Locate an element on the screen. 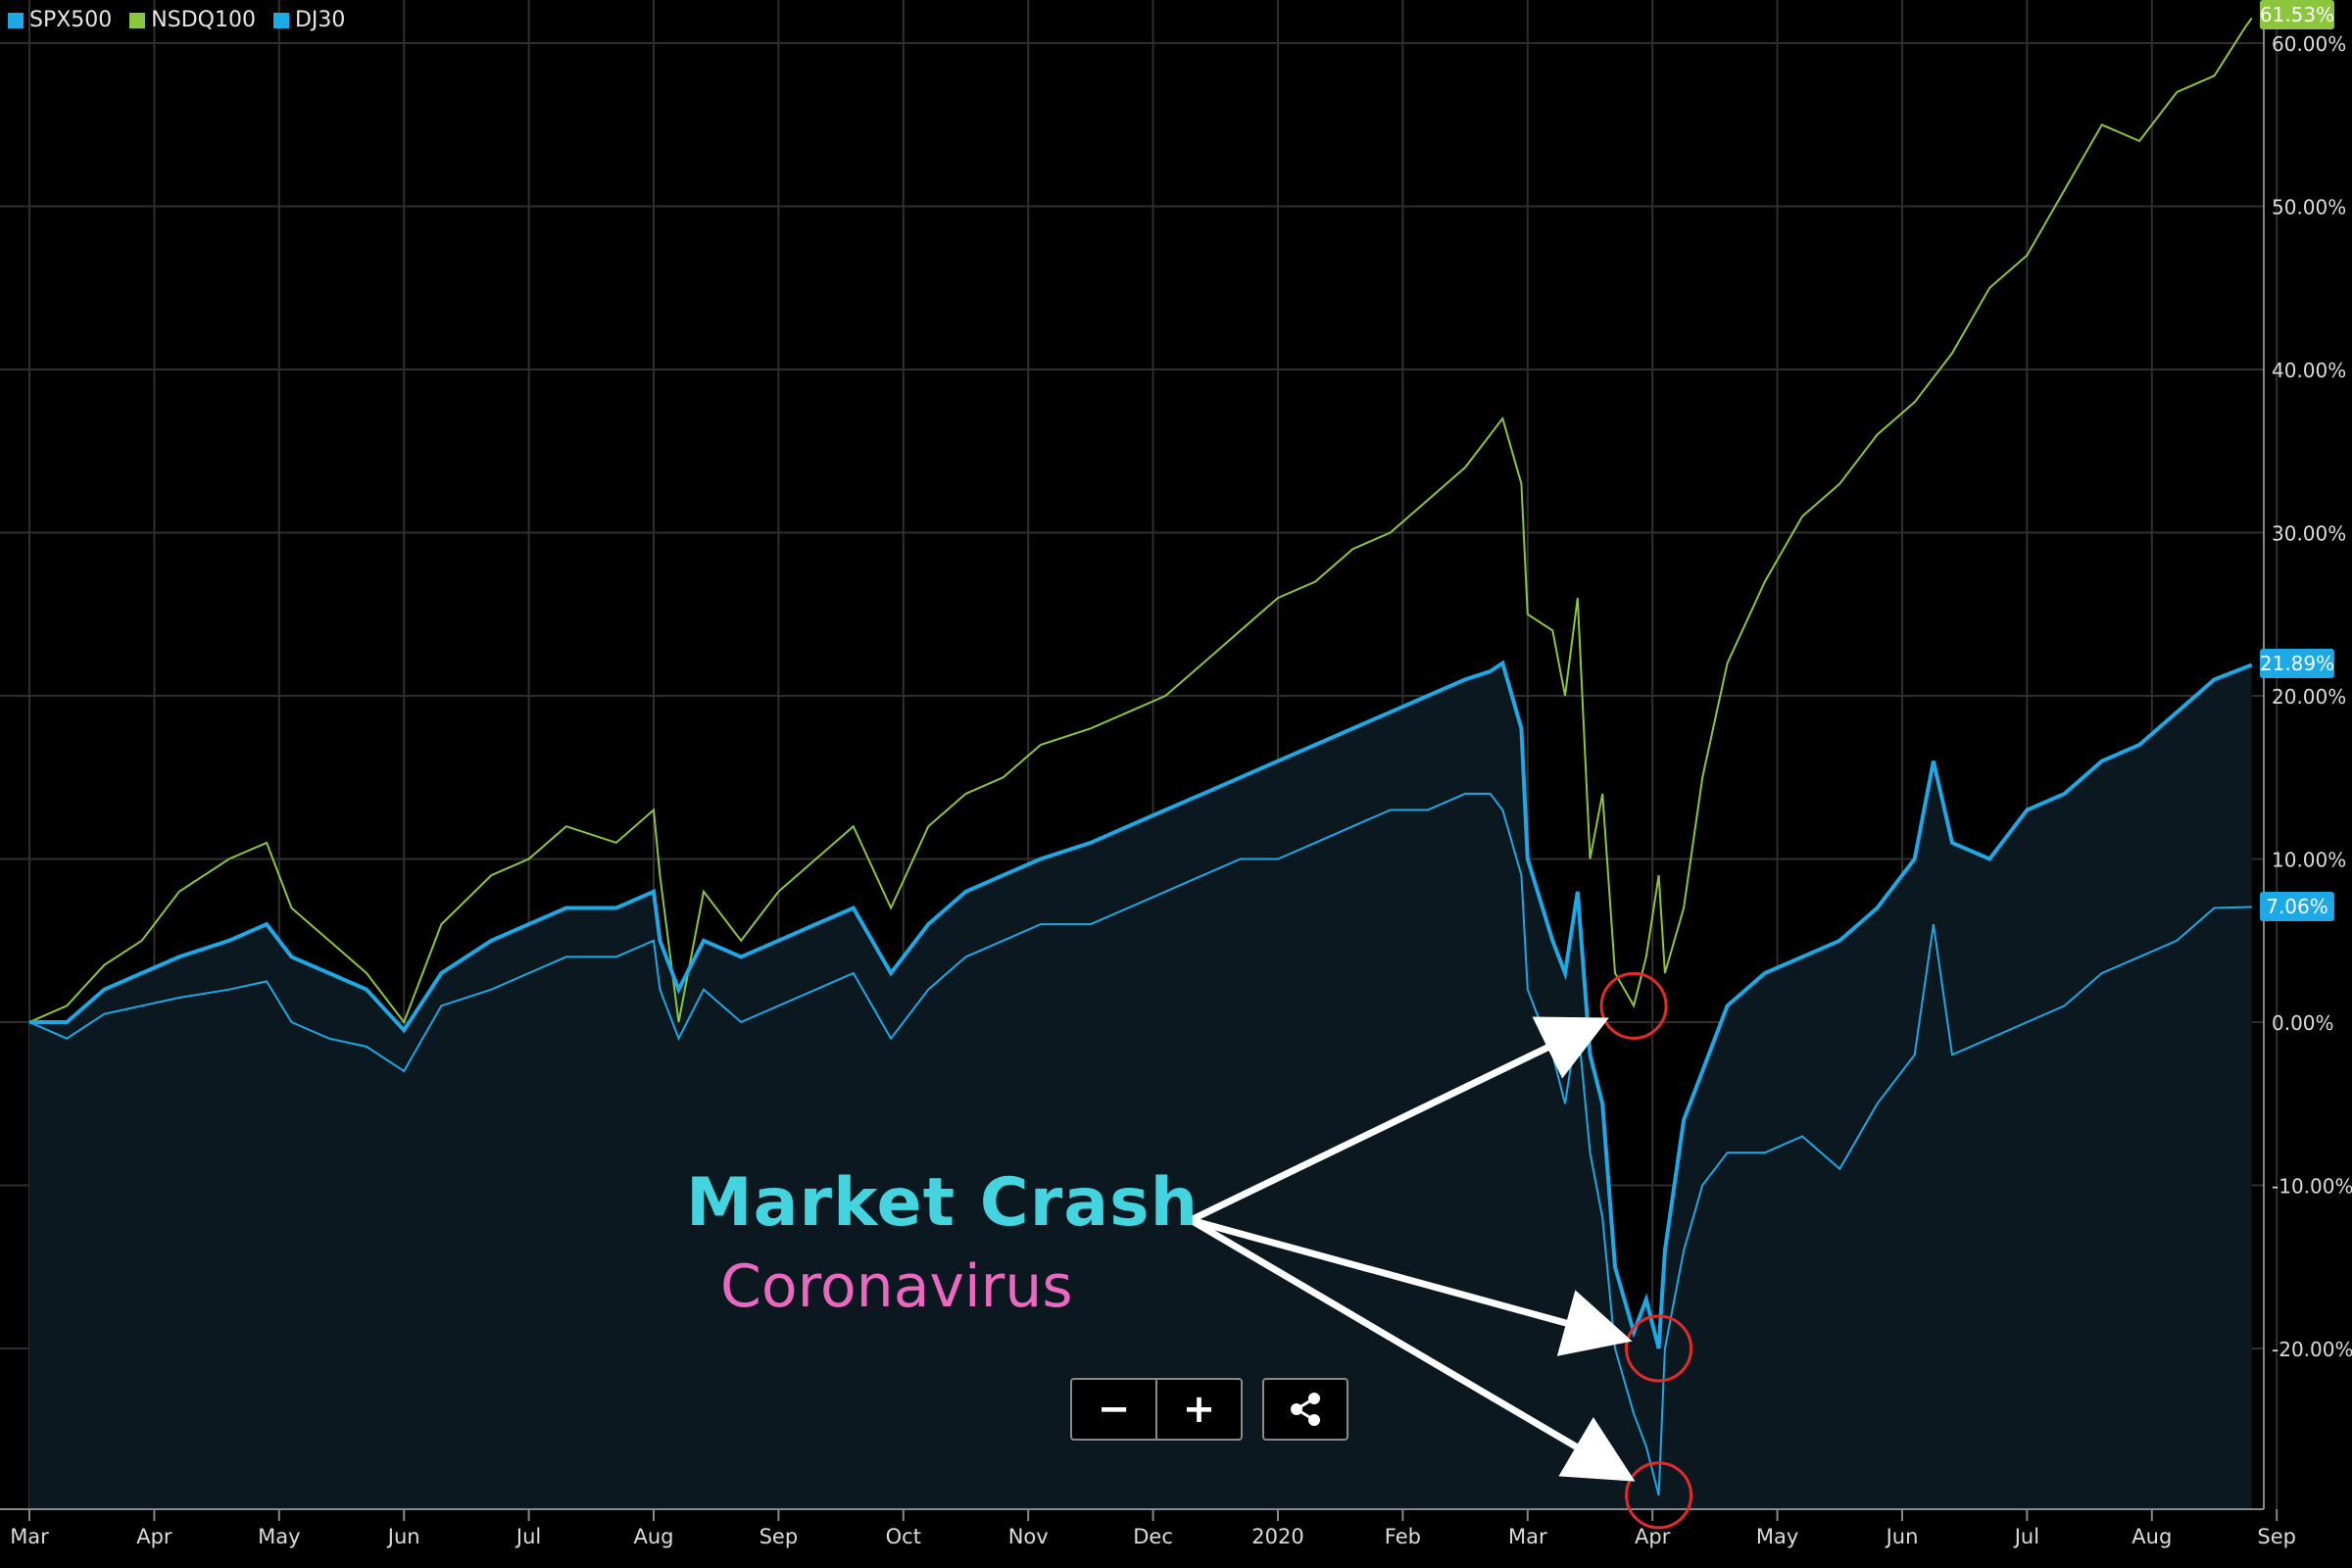  legend: SPX500 NSDQ100 DJ30 is located at coordinates (176, 20).